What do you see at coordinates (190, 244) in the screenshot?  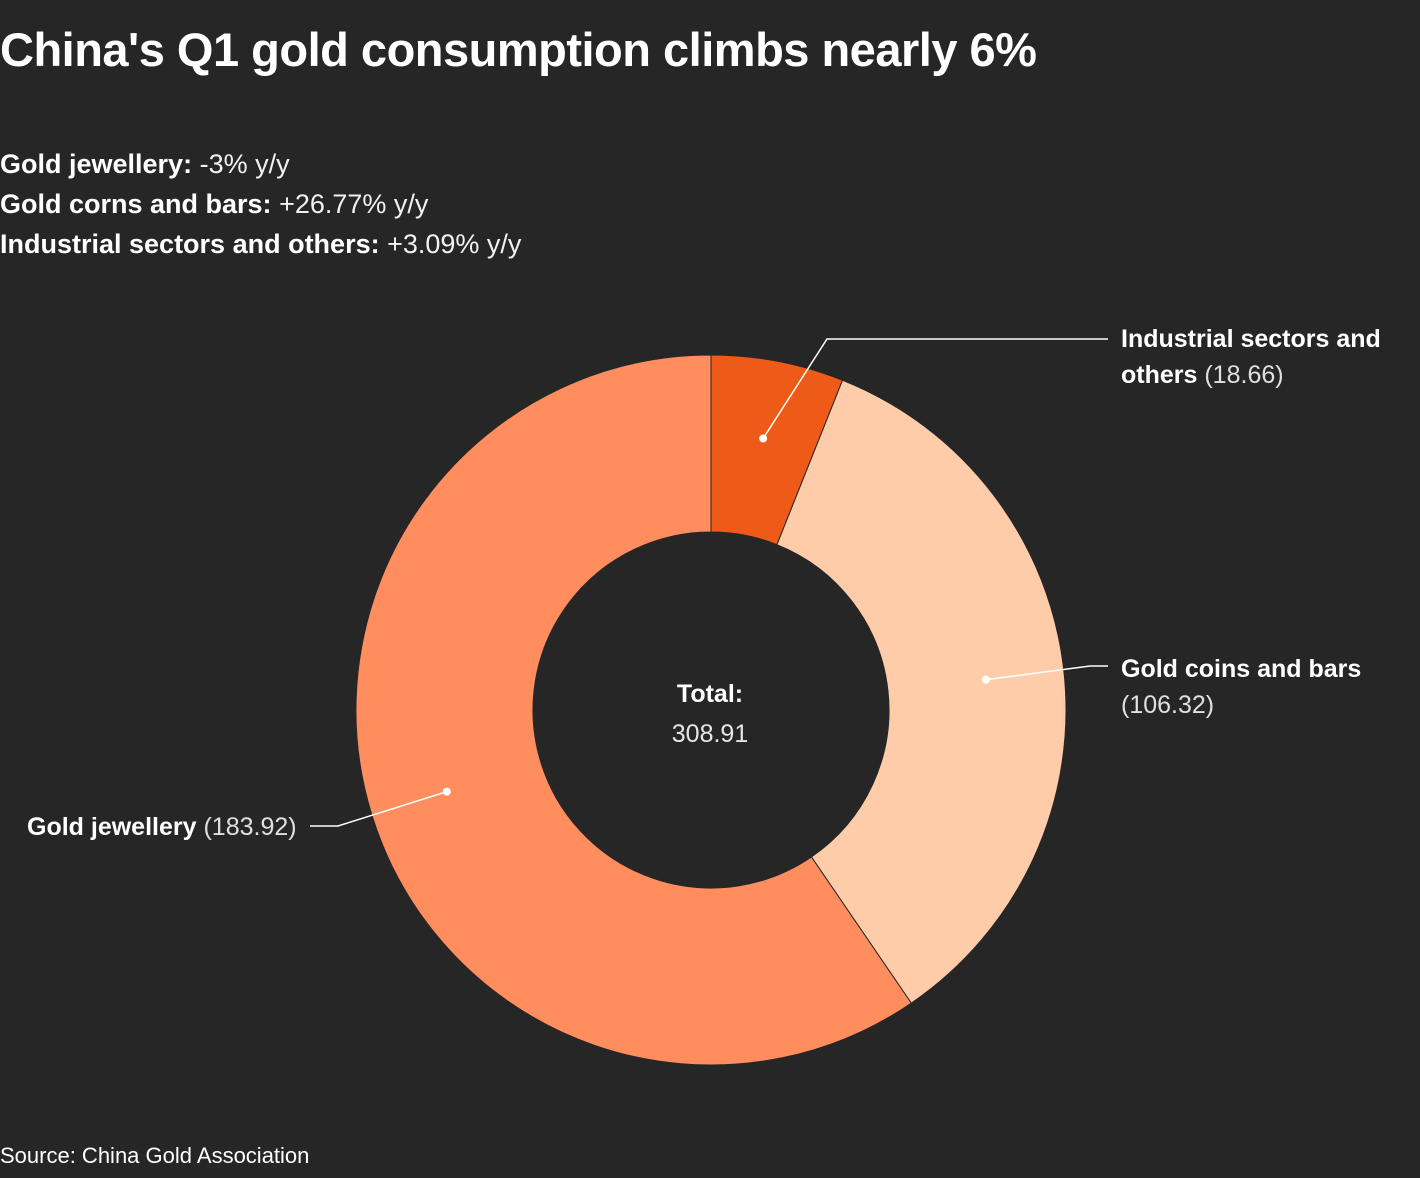 I see `subtitle-label: Industrial sectors and others:` at bounding box center [190, 244].